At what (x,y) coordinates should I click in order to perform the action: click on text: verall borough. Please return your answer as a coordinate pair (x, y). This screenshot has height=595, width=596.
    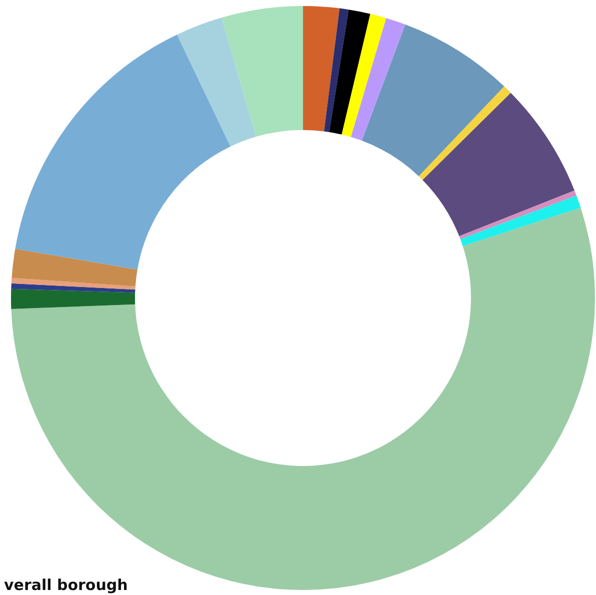
    Looking at the image, I should click on (66, 585).